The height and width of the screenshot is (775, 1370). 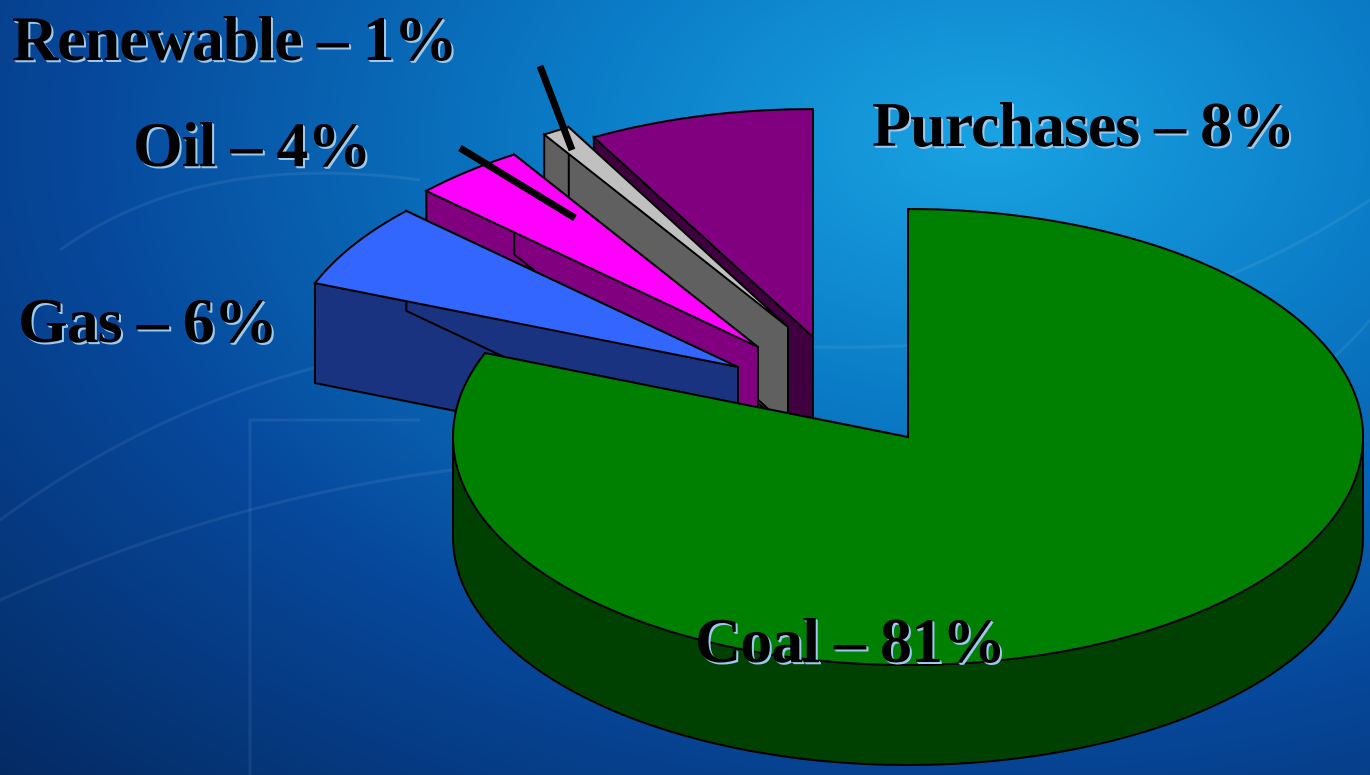 What do you see at coordinates (1083, 124) in the screenshot?
I see `slice-label-purchases: Purchases – 8%` at bounding box center [1083, 124].